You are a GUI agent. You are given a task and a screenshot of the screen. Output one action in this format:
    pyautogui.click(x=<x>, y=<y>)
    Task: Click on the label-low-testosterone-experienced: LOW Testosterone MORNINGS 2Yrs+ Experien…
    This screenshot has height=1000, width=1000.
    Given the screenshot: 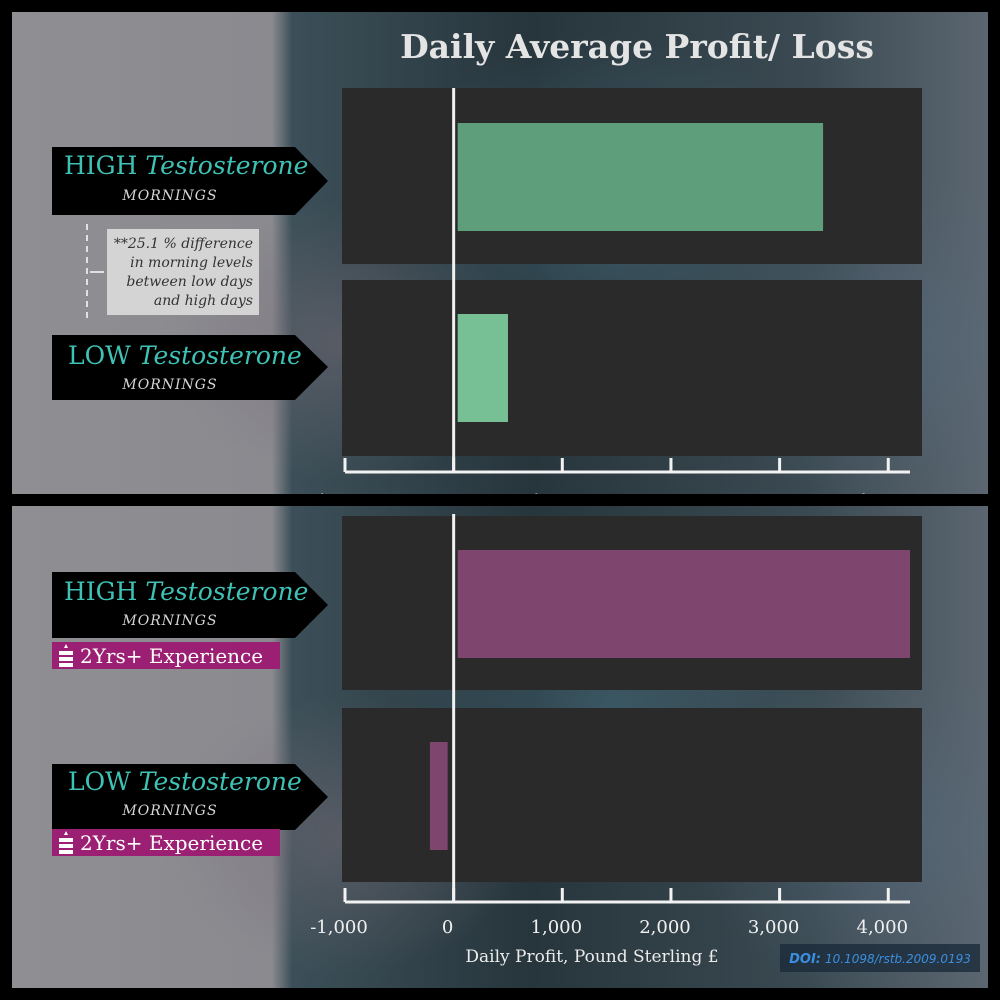 What is the action you would take?
    pyautogui.click(x=190, y=810)
    